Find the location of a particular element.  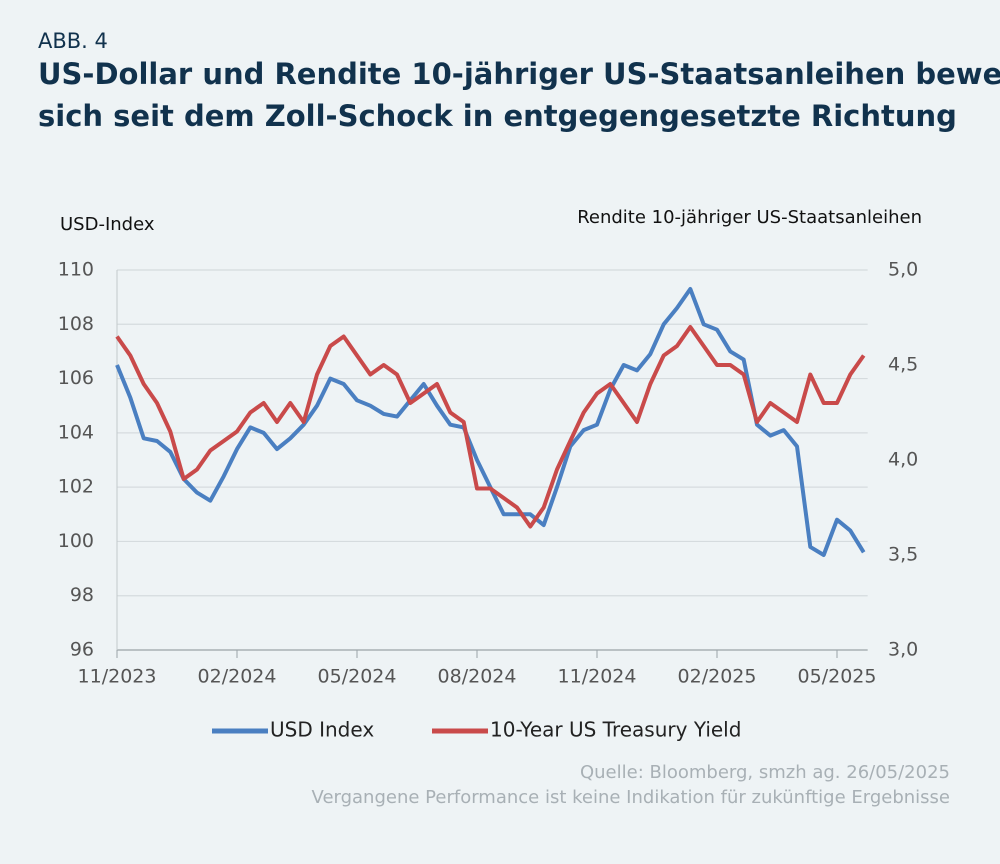

legend-label: 10-Year US Treasury Yield is located at coordinates (615, 730).